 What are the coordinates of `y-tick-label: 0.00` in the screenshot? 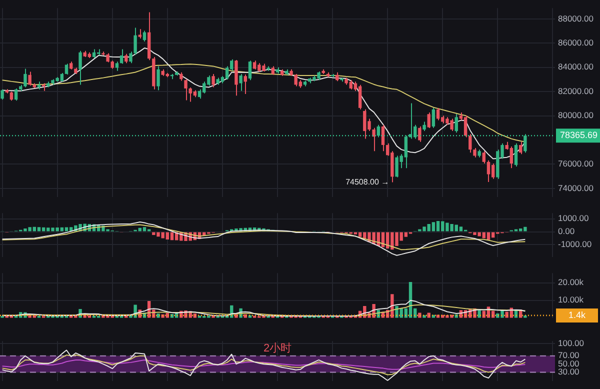 It's located at (566, 231).